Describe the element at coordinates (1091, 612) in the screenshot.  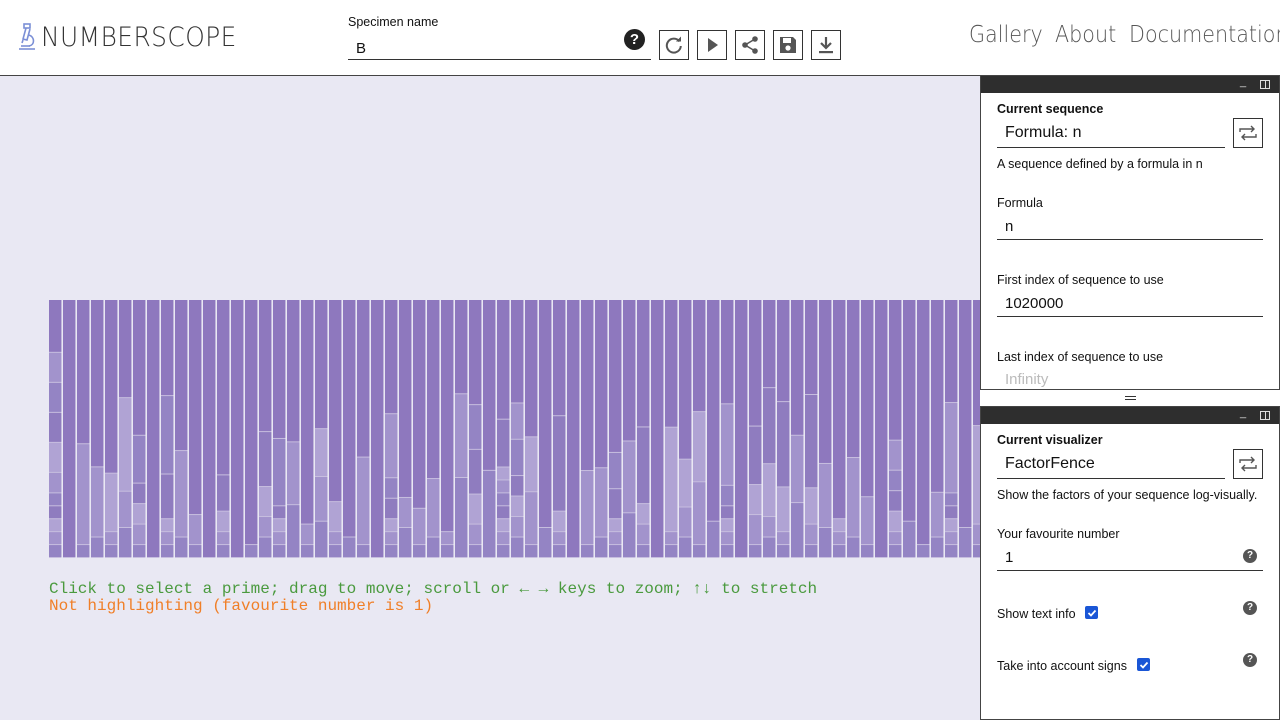
I see `show-text-checkbox` at that location.